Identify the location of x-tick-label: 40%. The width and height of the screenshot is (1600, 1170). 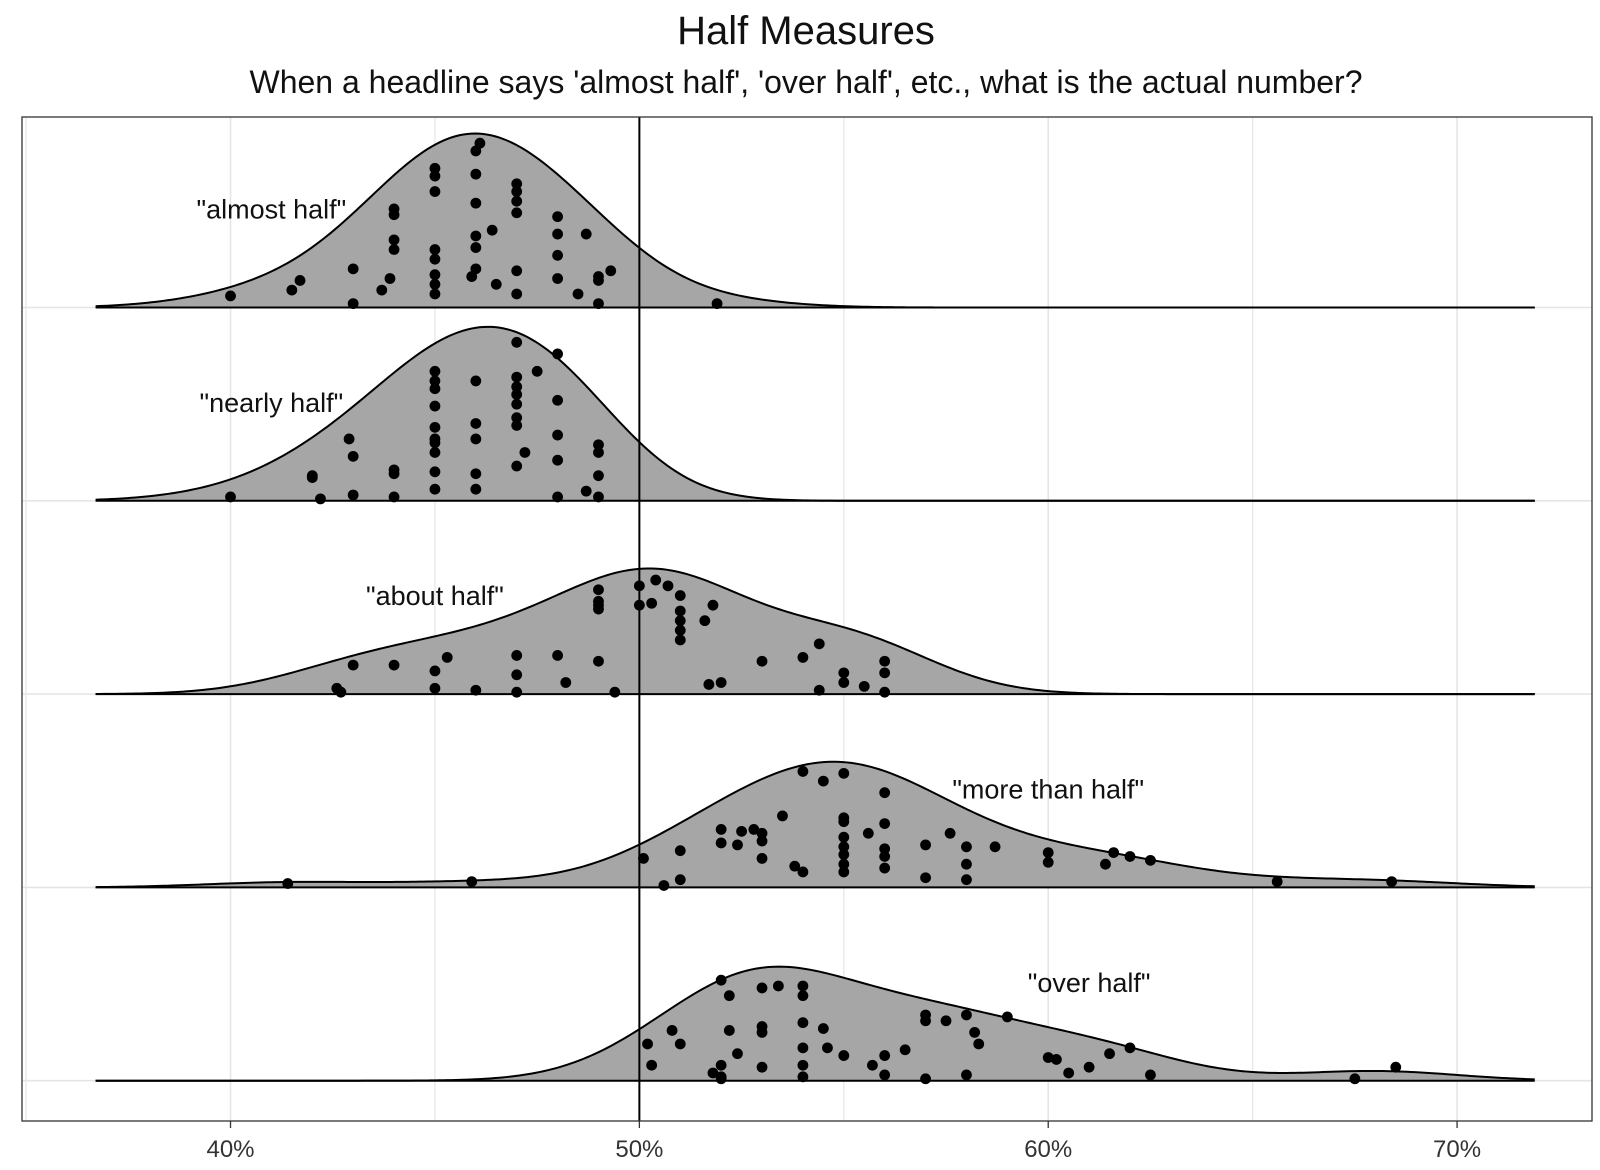
(230, 1149).